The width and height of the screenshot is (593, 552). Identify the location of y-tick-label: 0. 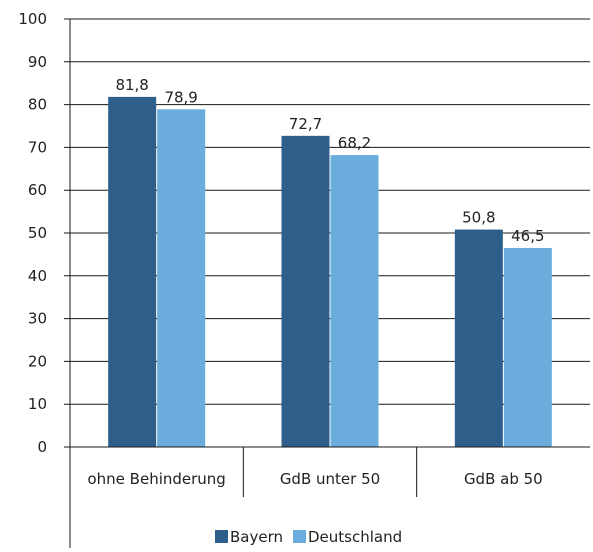
(42, 447).